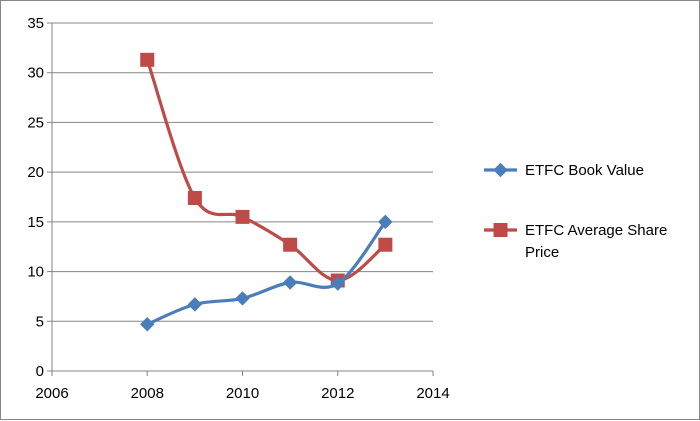  What do you see at coordinates (596, 230) in the screenshot?
I see `legend-label: ETFC Average Share` at bounding box center [596, 230].